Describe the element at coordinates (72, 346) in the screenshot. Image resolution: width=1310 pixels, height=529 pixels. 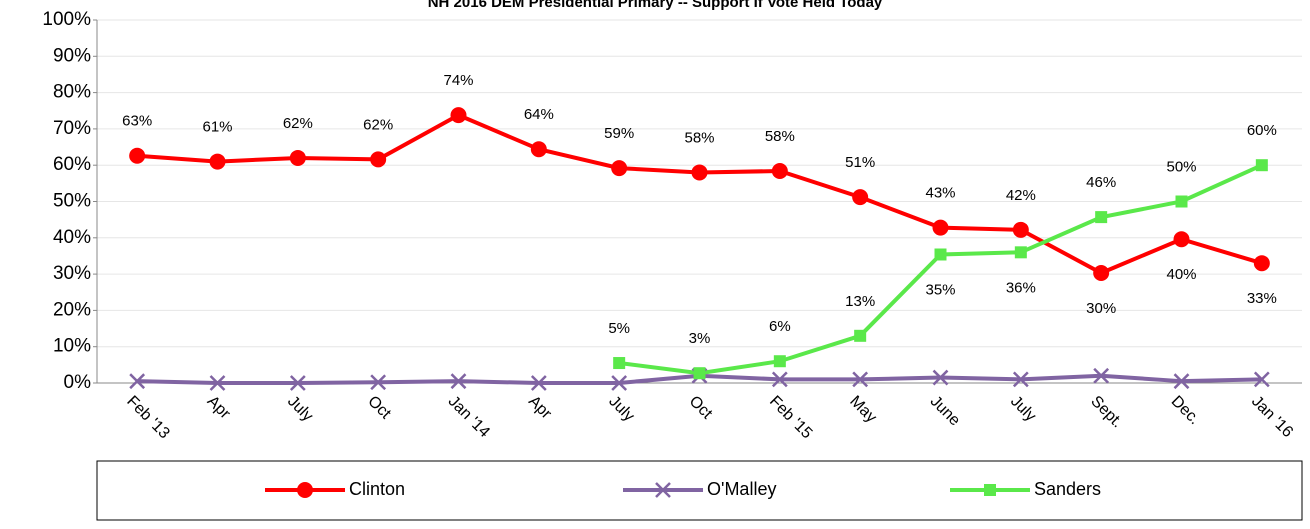
I see `y-tick-label: 10%` at that location.